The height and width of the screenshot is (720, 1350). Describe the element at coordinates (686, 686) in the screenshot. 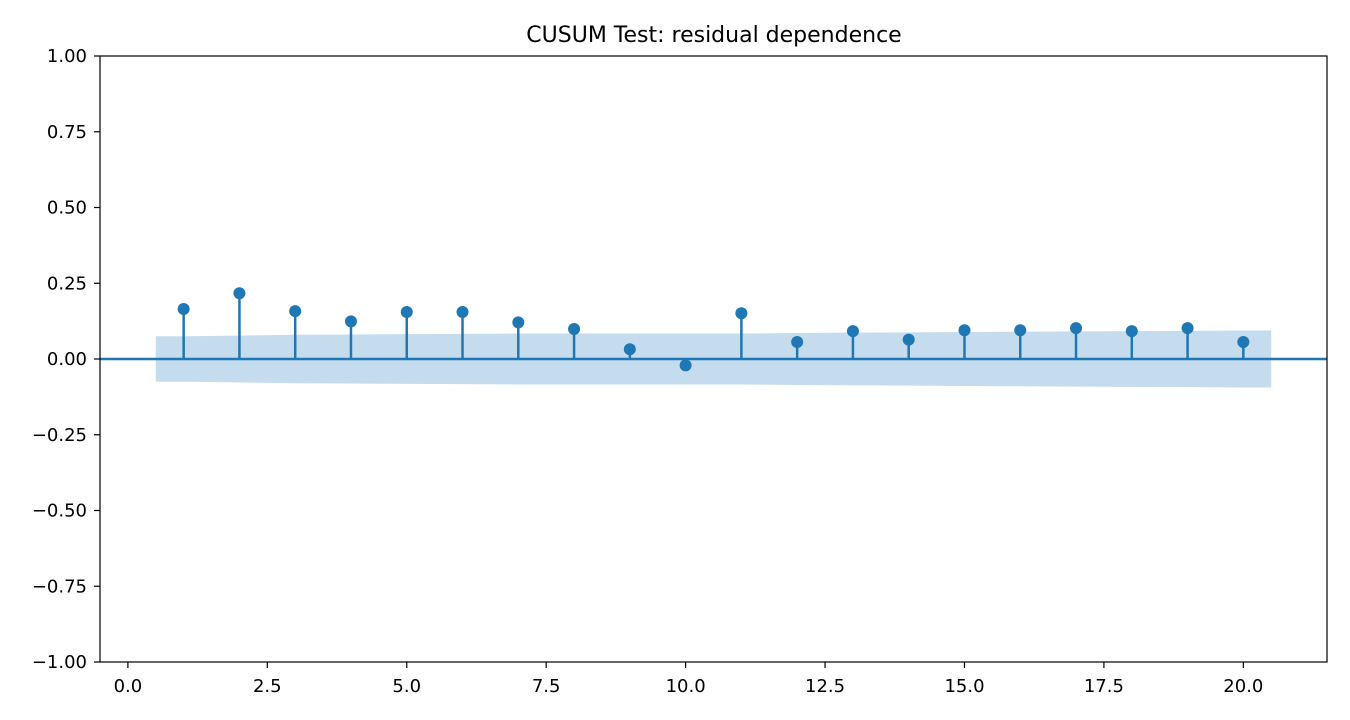

I see `x-tick-label: 10.0` at that location.